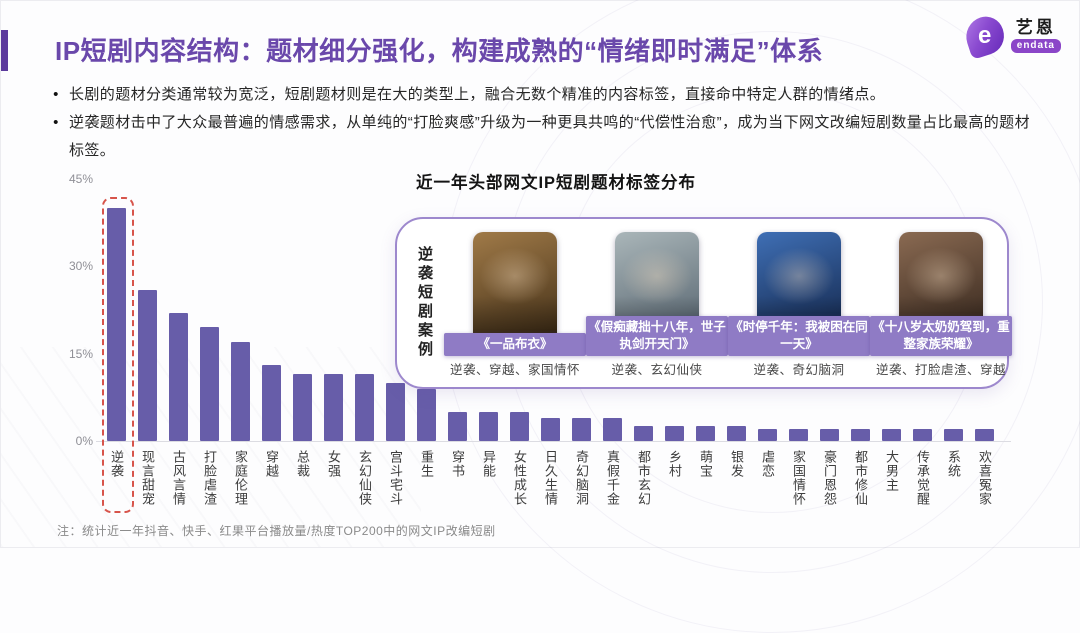 The width and height of the screenshot is (1080, 633). What do you see at coordinates (457, 464) in the screenshot?
I see `x-axis-label: 穿书` at bounding box center [457, 464].